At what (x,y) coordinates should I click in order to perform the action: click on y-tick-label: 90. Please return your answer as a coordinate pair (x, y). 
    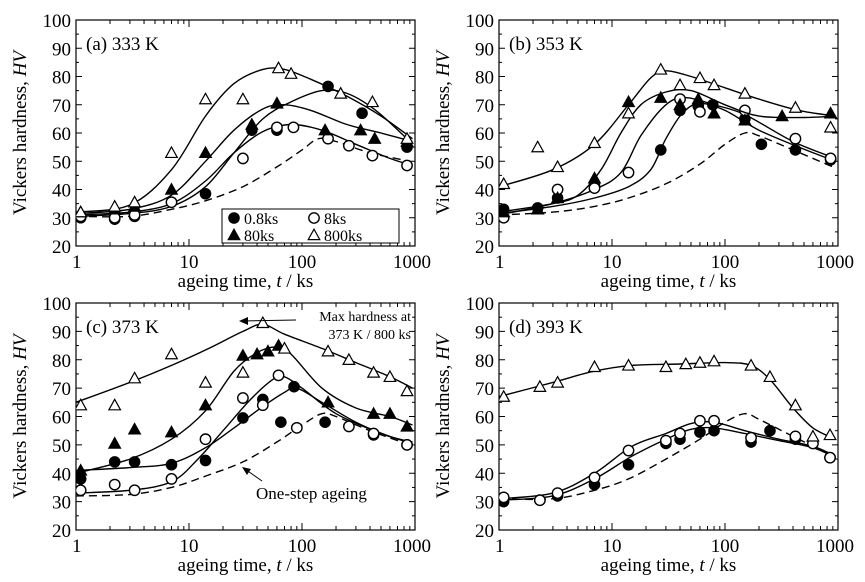
    Looking at the image, I should click on (61, 49).